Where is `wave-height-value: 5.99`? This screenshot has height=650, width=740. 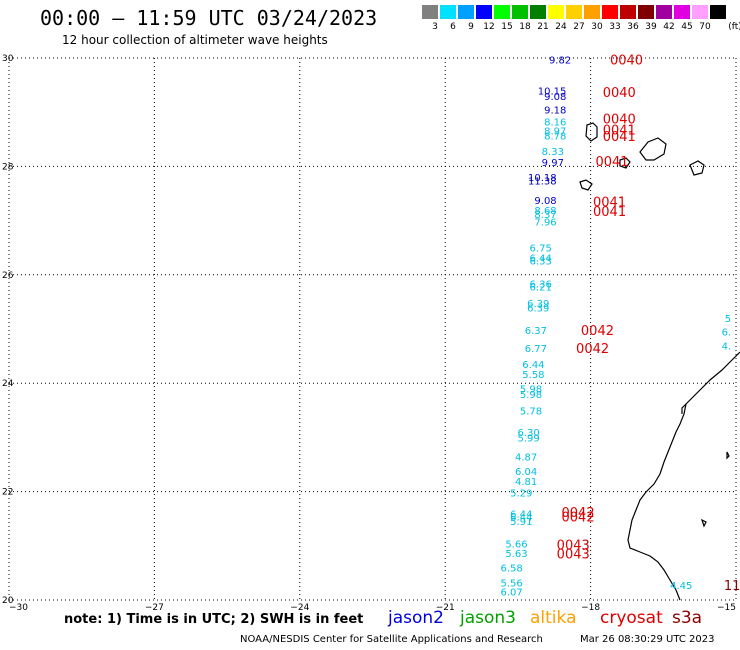 wave-height-value: 5.99 is located at coordinates (528, 438).